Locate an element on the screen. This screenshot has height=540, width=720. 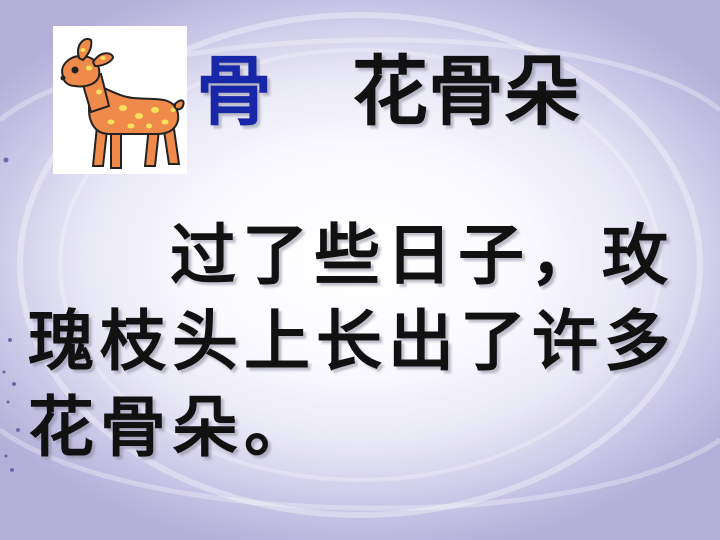
passage-line-1: 过了些日子，玫 is located at coordinates (422, 255).